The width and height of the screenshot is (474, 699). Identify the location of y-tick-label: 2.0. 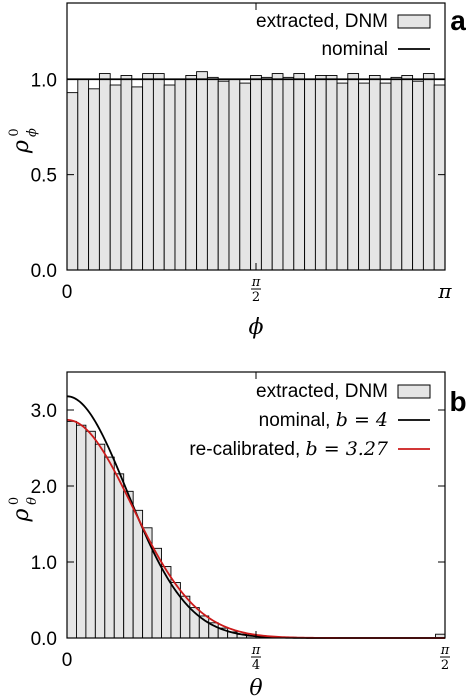
(44, 487).